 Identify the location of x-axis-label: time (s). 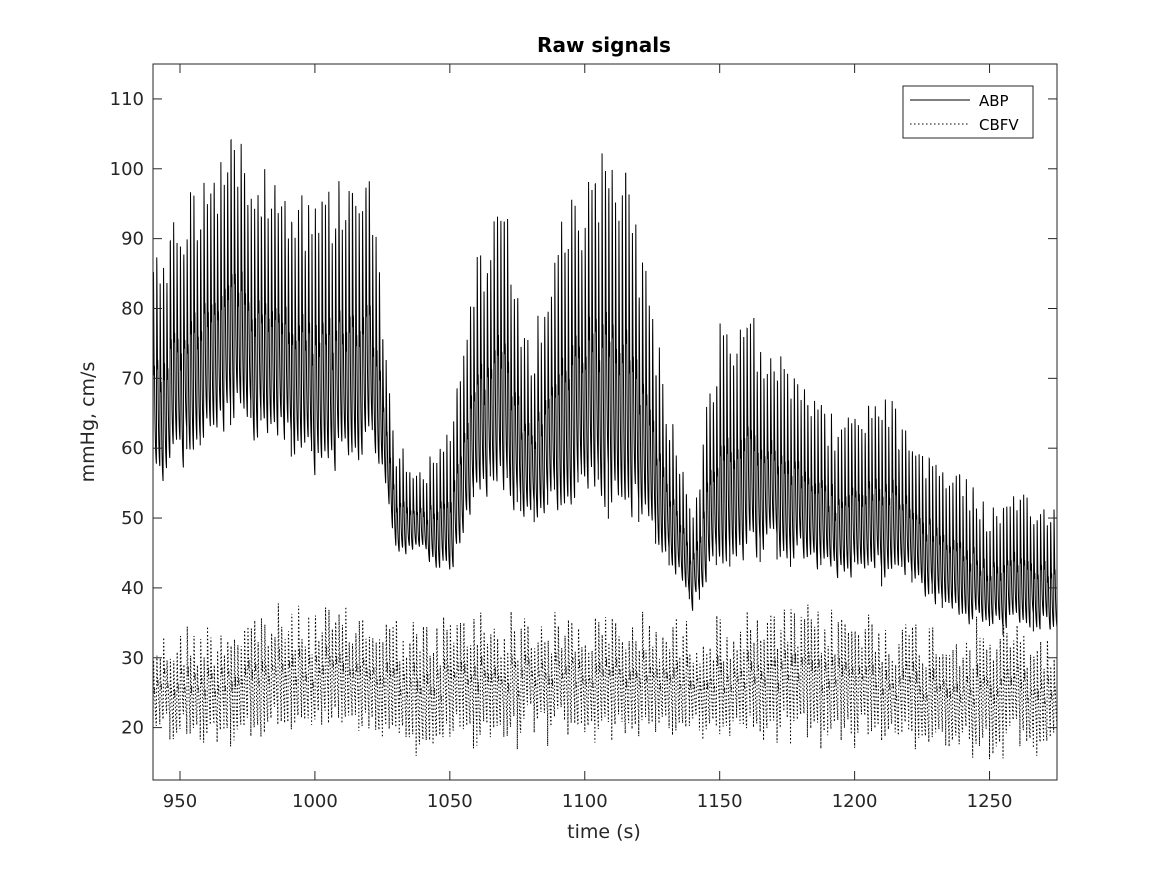
(604, 832).